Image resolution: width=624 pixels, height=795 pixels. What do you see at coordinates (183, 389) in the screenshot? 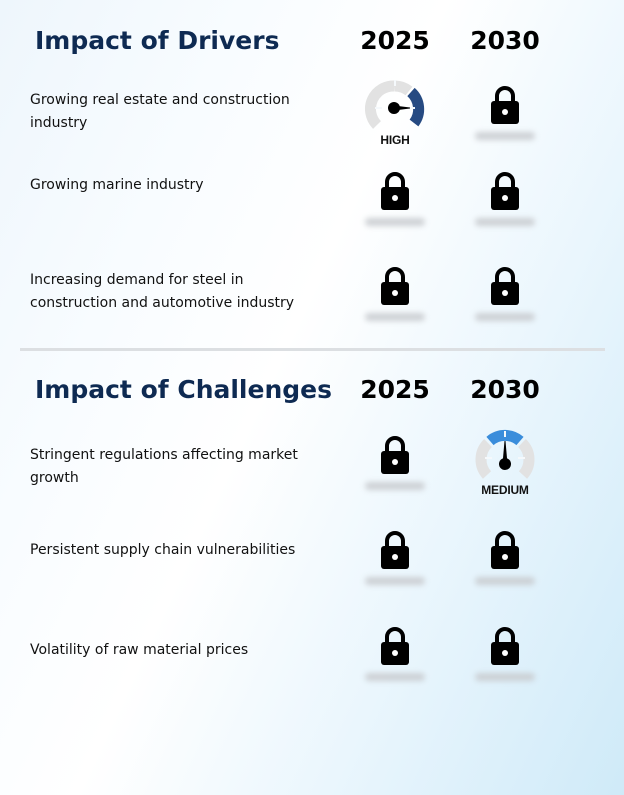
I see `challenges-title: Impact of Challenges` at bounding box center [183, 389].